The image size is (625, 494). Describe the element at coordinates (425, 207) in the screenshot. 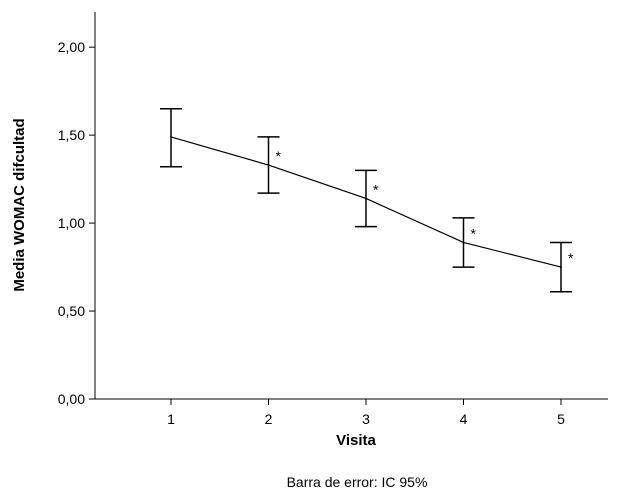

I see `significance-markers-group: * * * *` at that location.